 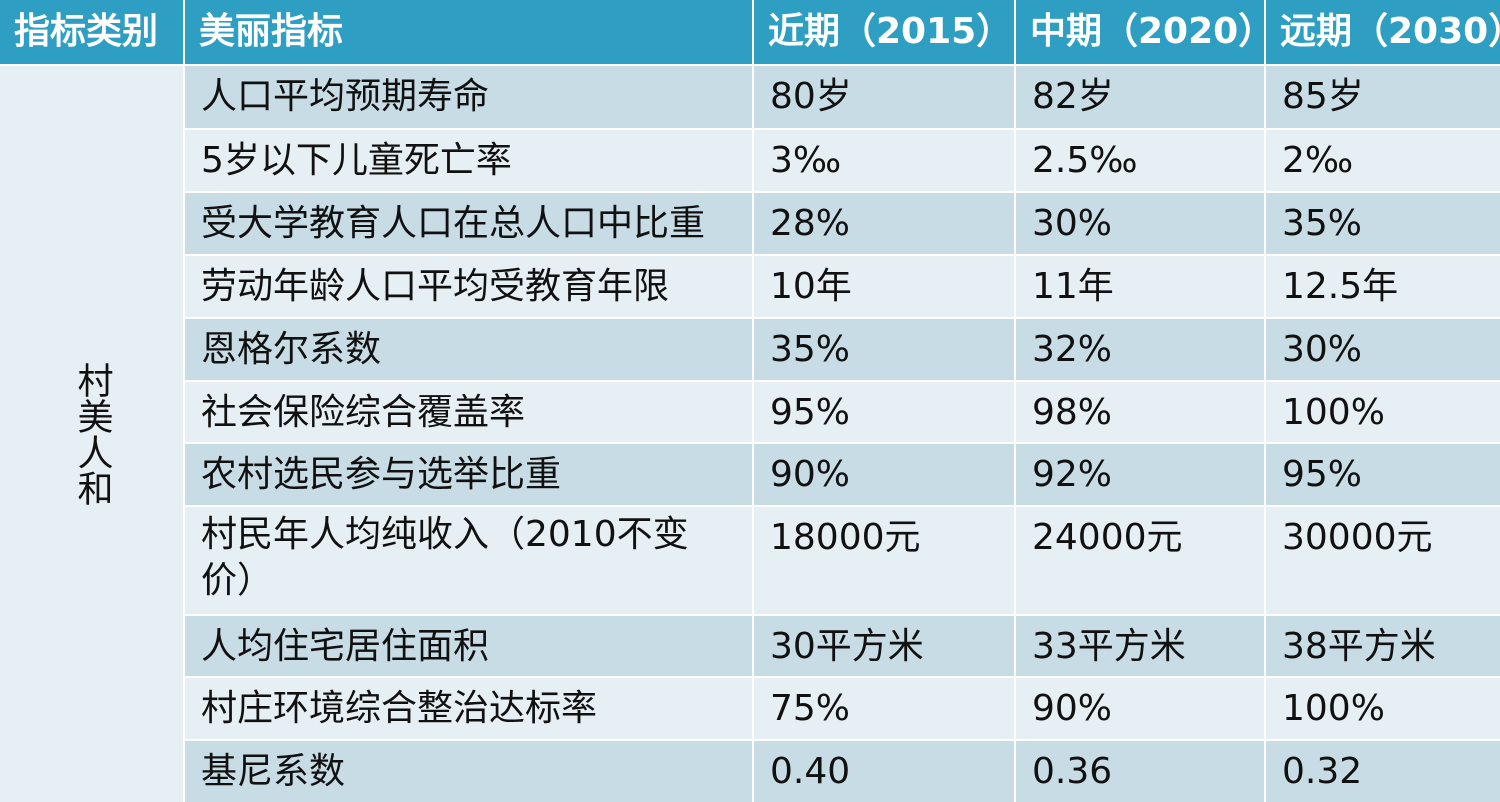 I want to click on table-cell-near: 95%, so click(x=884, y=412).